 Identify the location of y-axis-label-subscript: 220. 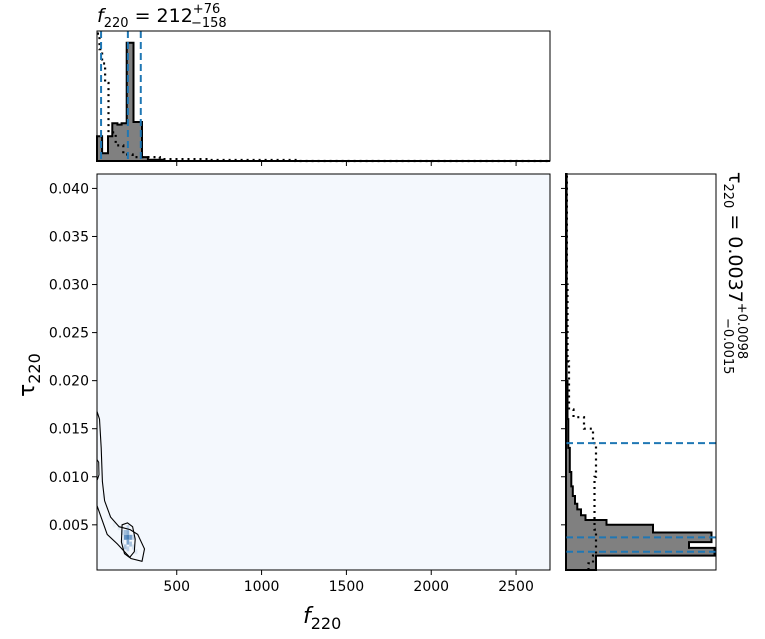
(34, 368).